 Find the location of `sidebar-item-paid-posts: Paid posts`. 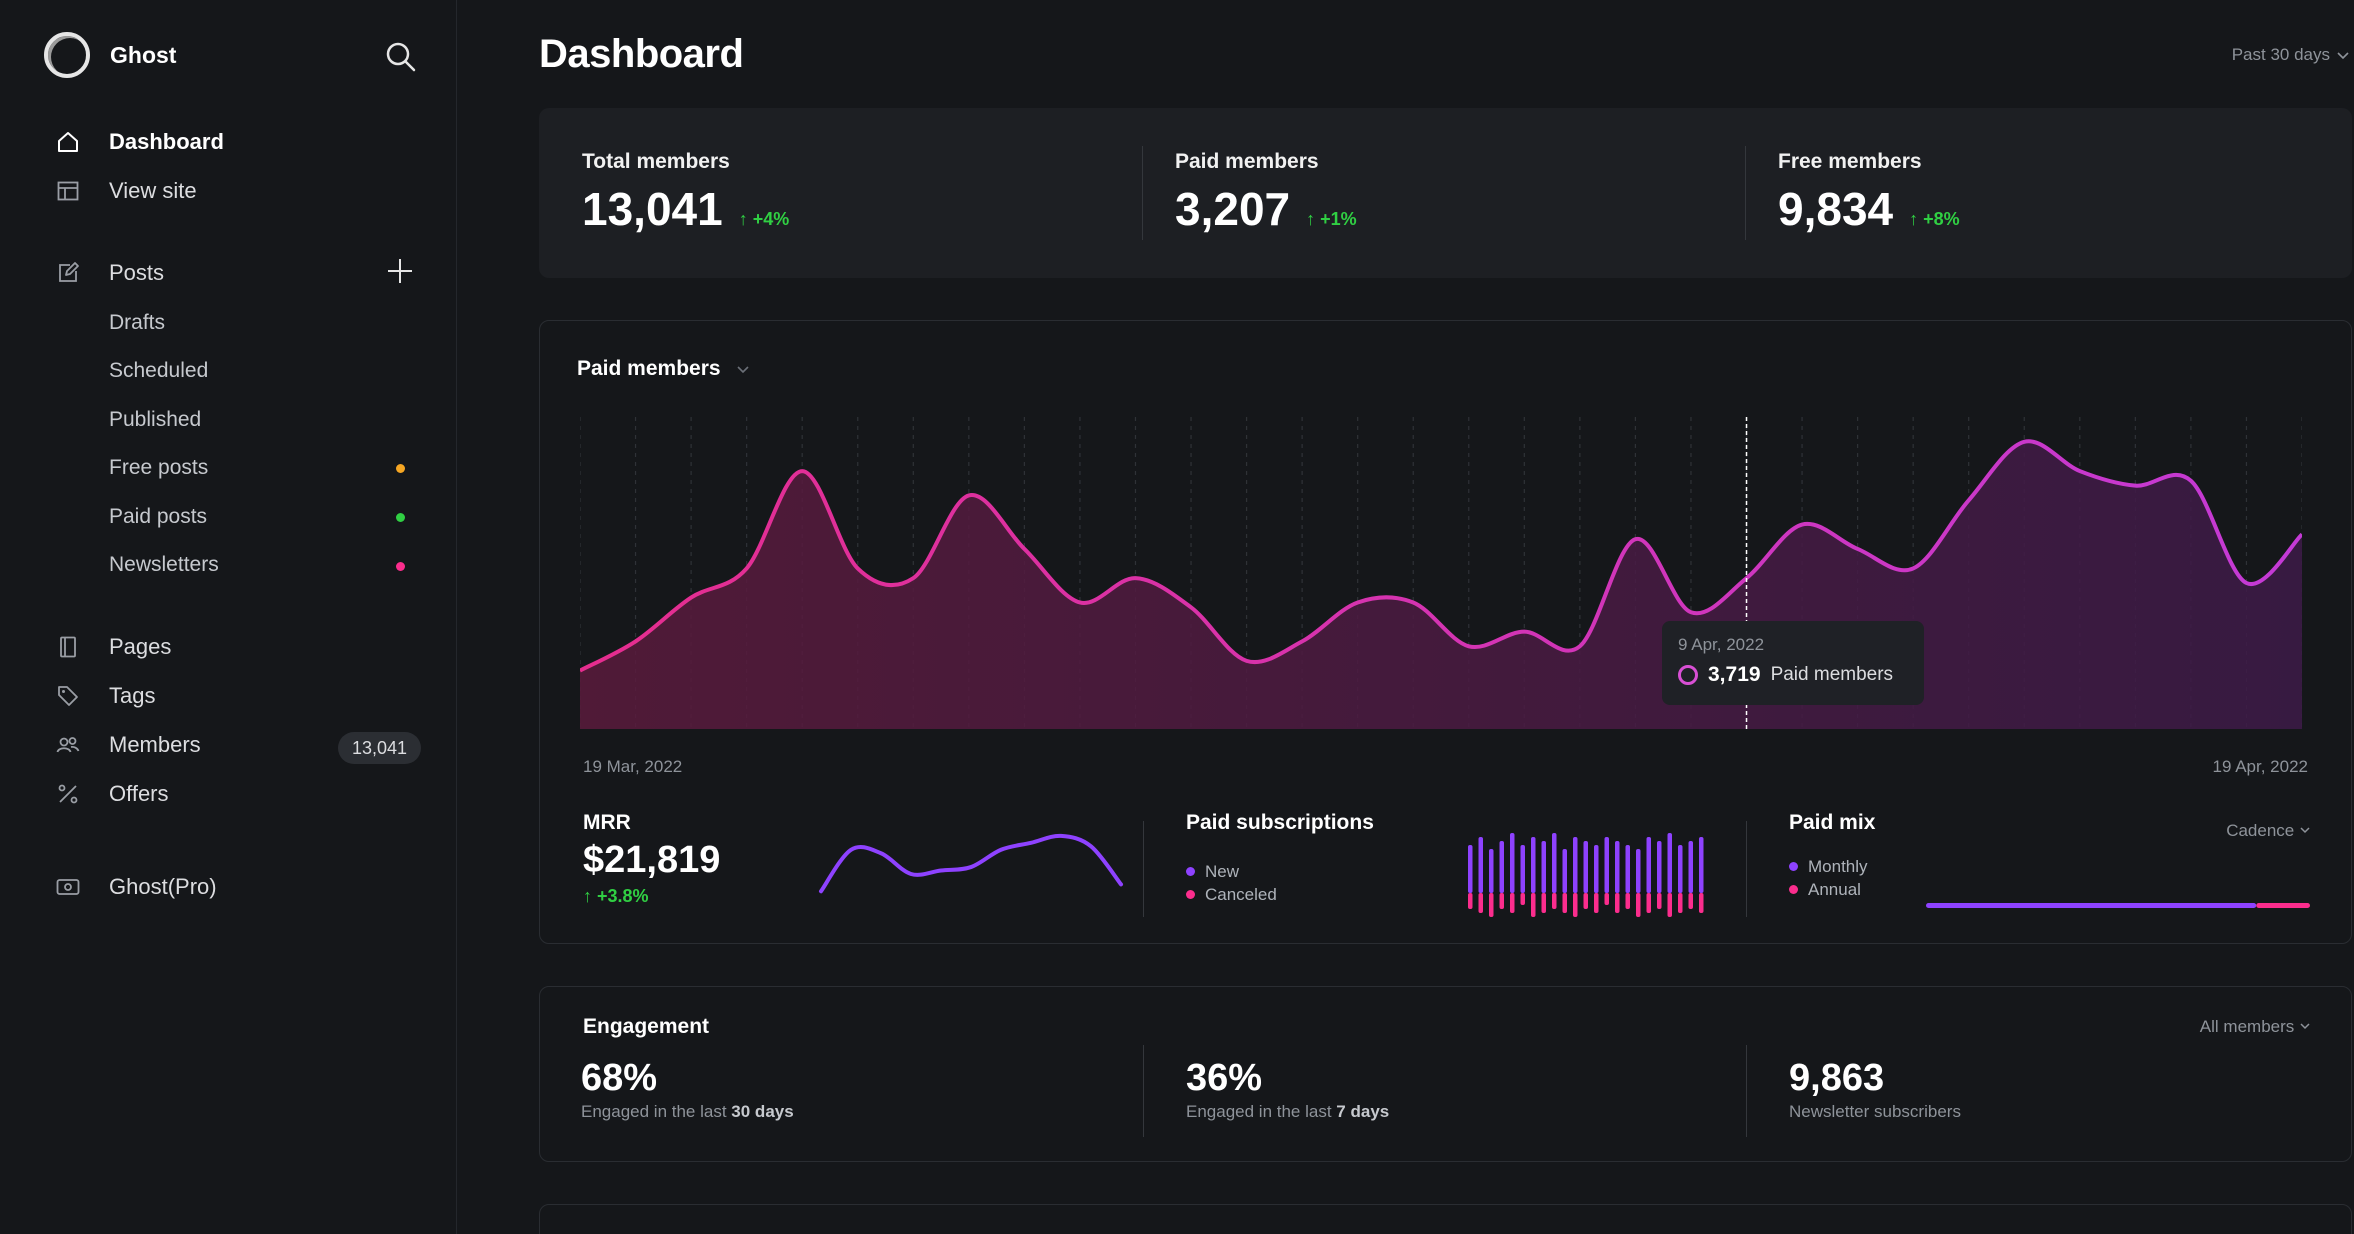

sidebar-item-paid-posts: Paid posts is located at coordinates (158, 516).